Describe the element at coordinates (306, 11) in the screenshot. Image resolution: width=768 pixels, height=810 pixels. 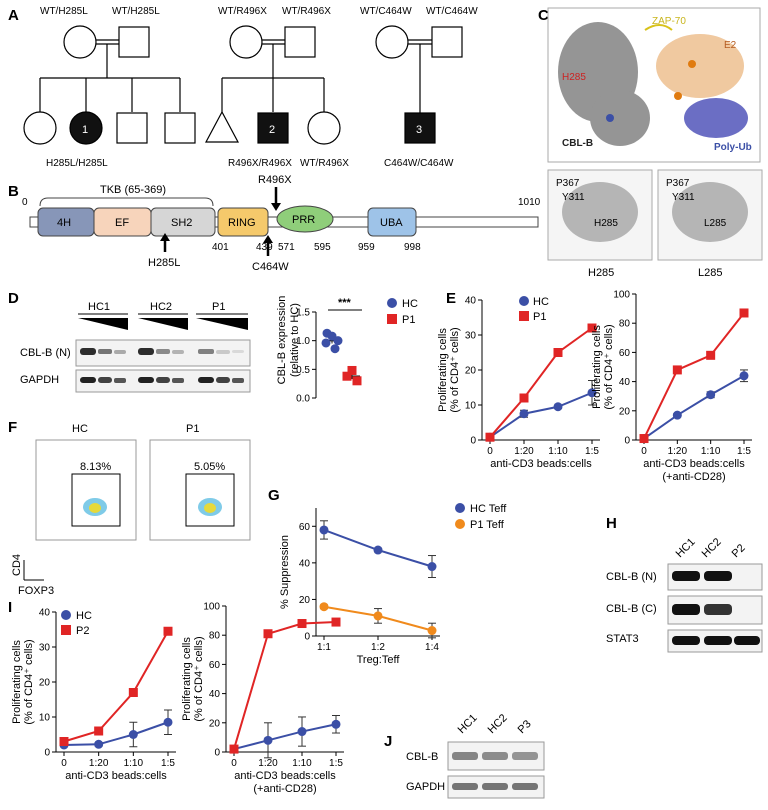
I see `fam2-mother-genotype: WT/R496X` at that location.